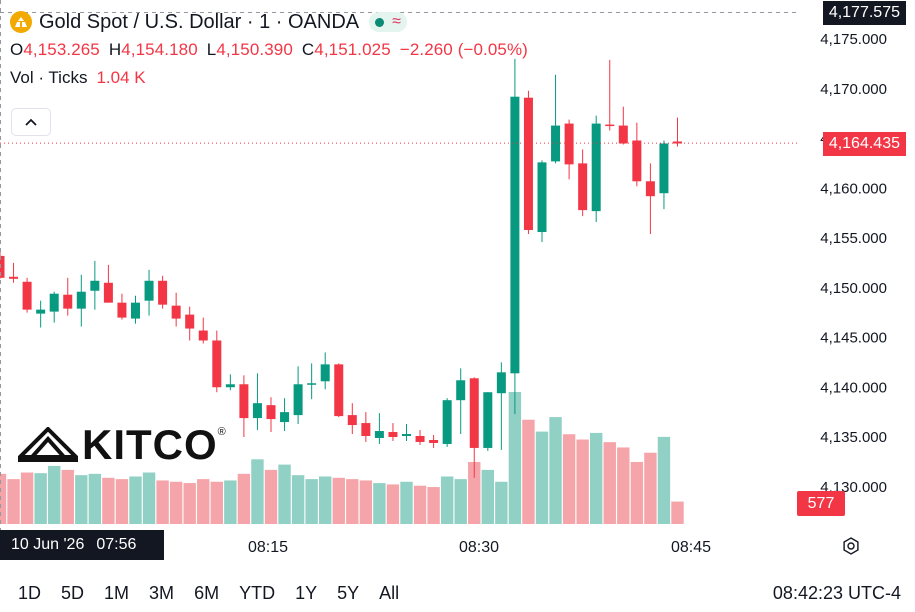 The image size is (915, 612). Describe the element at coordinates (121, 77) in the screenshot. I see `volume-value: 1.04 K` at that location.